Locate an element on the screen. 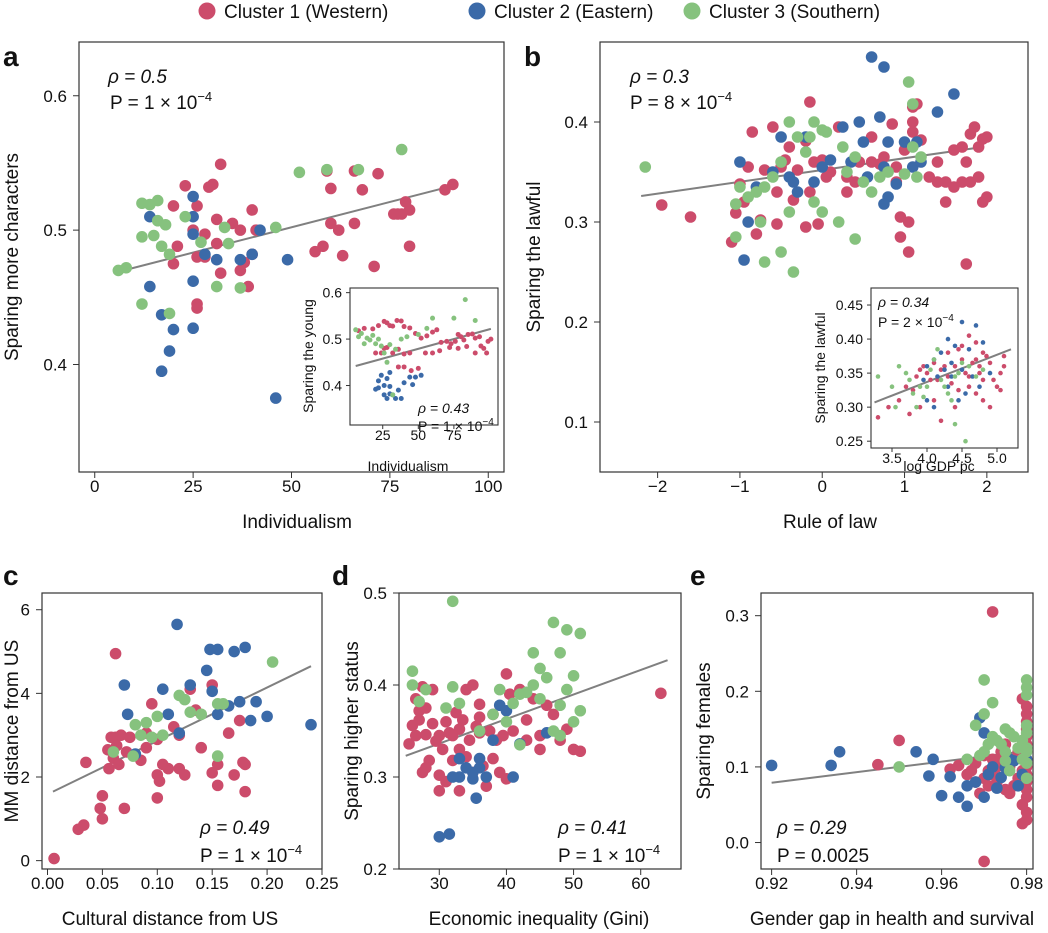 The height and width of the screenshot is (933, 1048). y-tick-label: 0.6 is located at coordinates (55, 96).